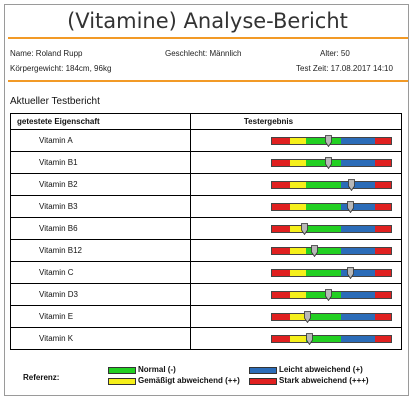  Describe the element at coordinates (100, 316) in the screenshot. I see `vitamin-label: Vitamin E` at that location.